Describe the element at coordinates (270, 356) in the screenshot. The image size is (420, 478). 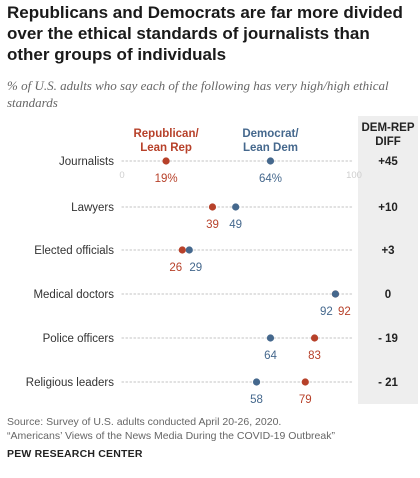
I see `democrat-value-label: 64` at that location.